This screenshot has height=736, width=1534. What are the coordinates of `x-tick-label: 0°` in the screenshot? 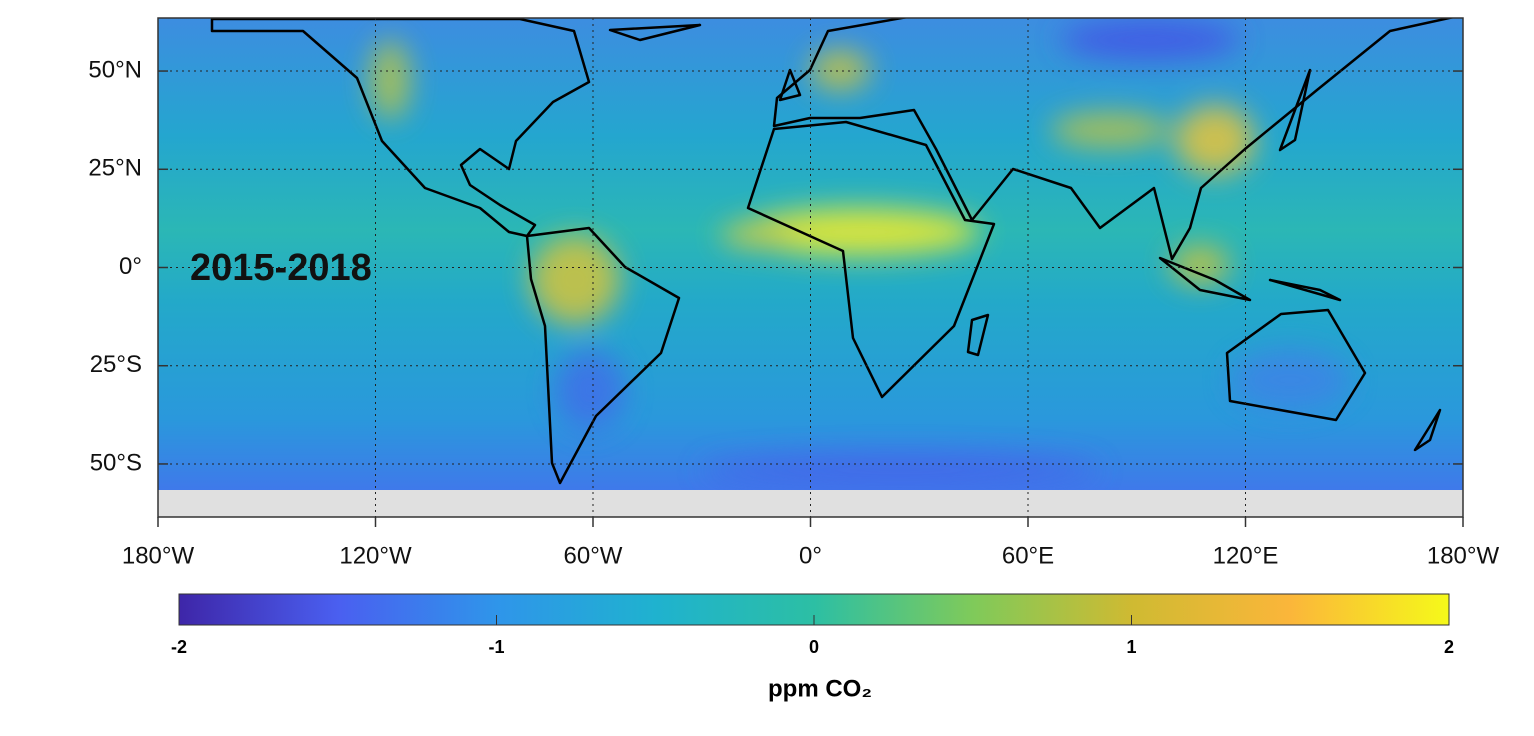 It's located at (810, 555).